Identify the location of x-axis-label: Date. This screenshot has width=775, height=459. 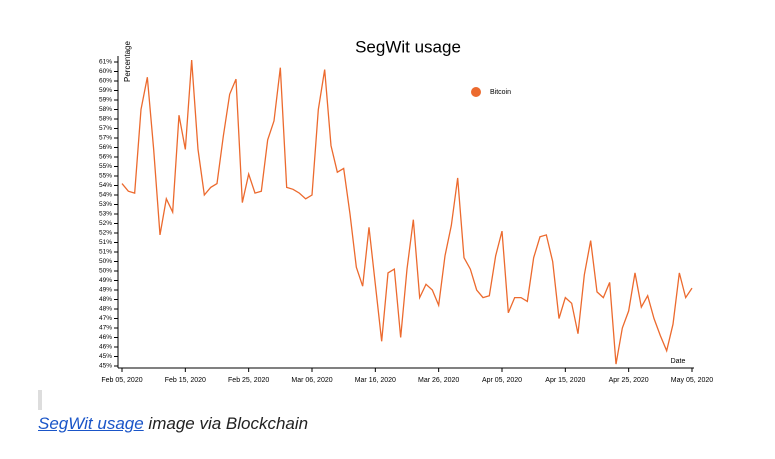
(678, 361).